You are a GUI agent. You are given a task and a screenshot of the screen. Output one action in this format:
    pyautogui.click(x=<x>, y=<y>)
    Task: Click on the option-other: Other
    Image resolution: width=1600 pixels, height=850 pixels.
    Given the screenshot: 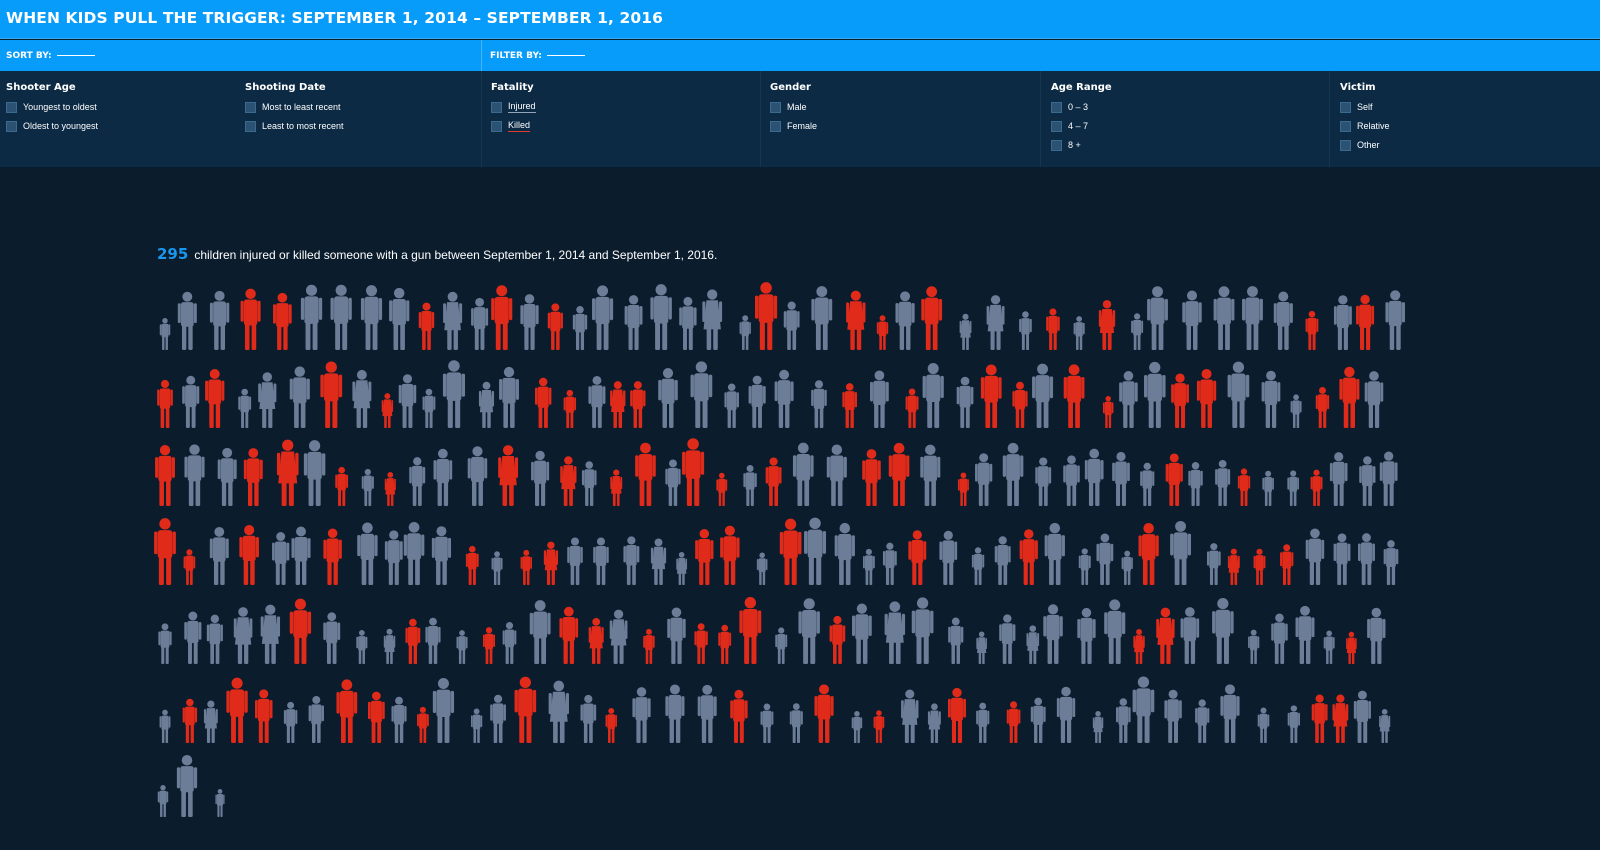 What is the action you would take?
    pyautogui.click(x=1360, y=145)
    